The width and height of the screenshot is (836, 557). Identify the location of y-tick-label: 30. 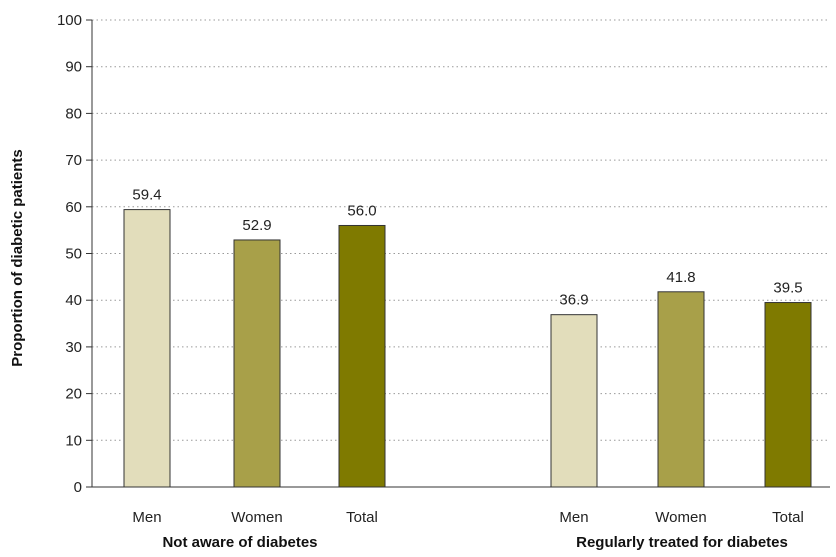
(73, 347).